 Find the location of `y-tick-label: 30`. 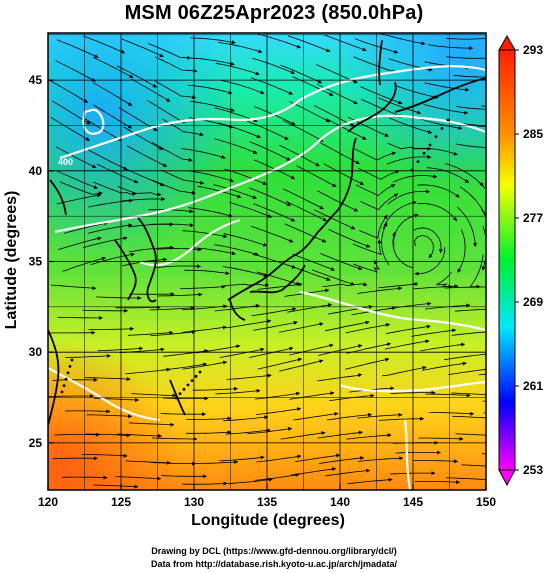

y-tick-label: 30 is located at coordinates (36, 352).